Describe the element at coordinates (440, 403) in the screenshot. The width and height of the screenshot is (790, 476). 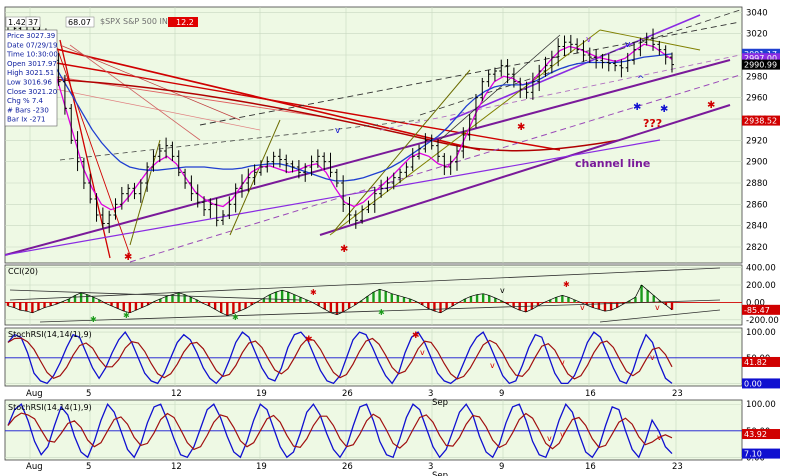
I see `month-label: Sep` at that location.